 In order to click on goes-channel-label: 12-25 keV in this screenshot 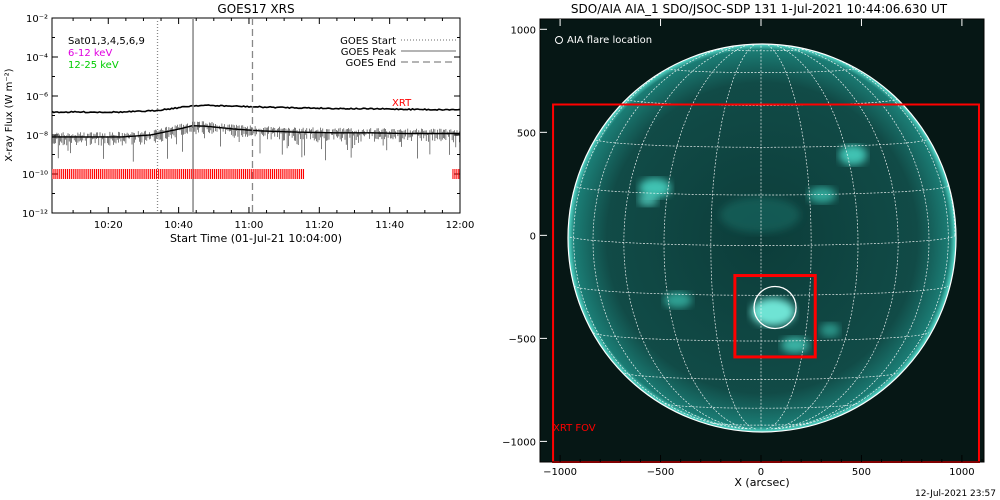, I will do `click(93, 65)`.